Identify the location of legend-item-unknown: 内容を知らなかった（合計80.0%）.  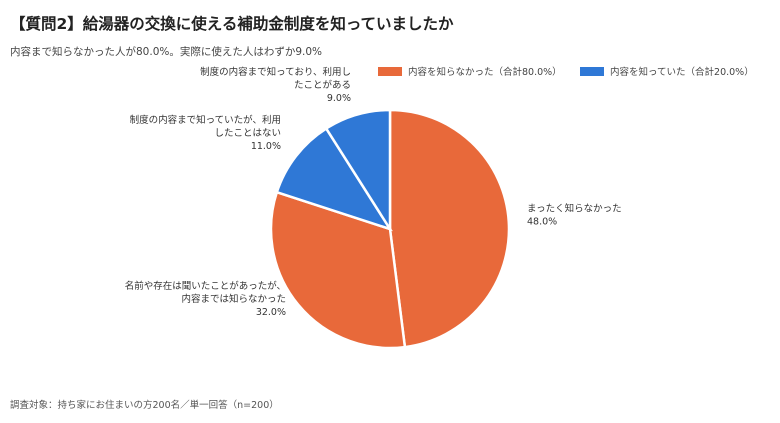
(470, 71).